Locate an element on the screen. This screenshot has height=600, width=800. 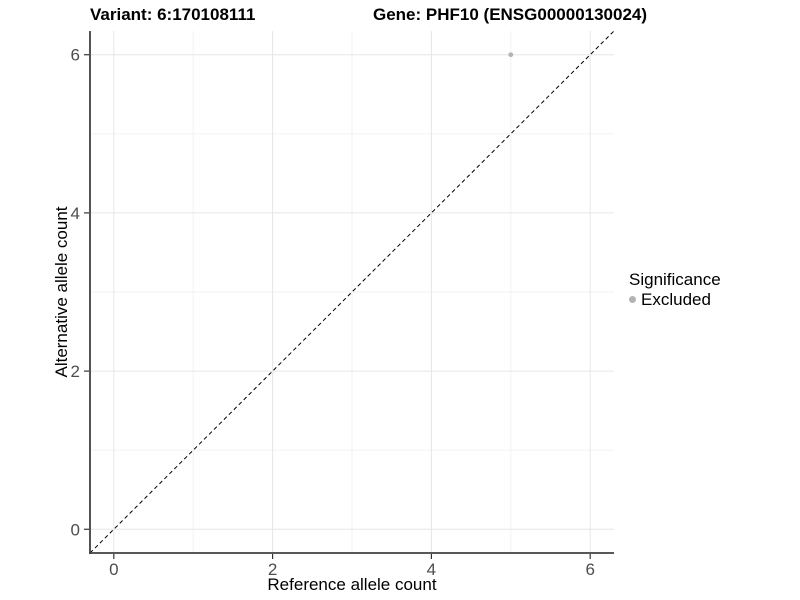
plot-title-variant: Variant: 6:170108111 is located at coordinates (173, 14).